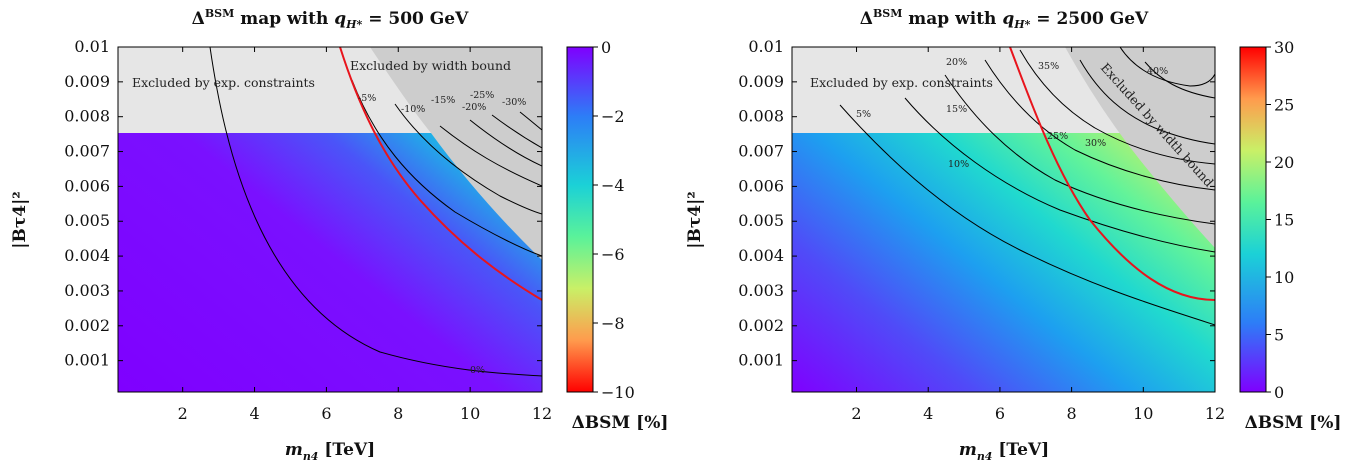 The width and height of the screenshot is (1361, 464). Describe the element at coordinates (956, 62) in the screenshot. I see `right-contour-label: 20%` at that location.